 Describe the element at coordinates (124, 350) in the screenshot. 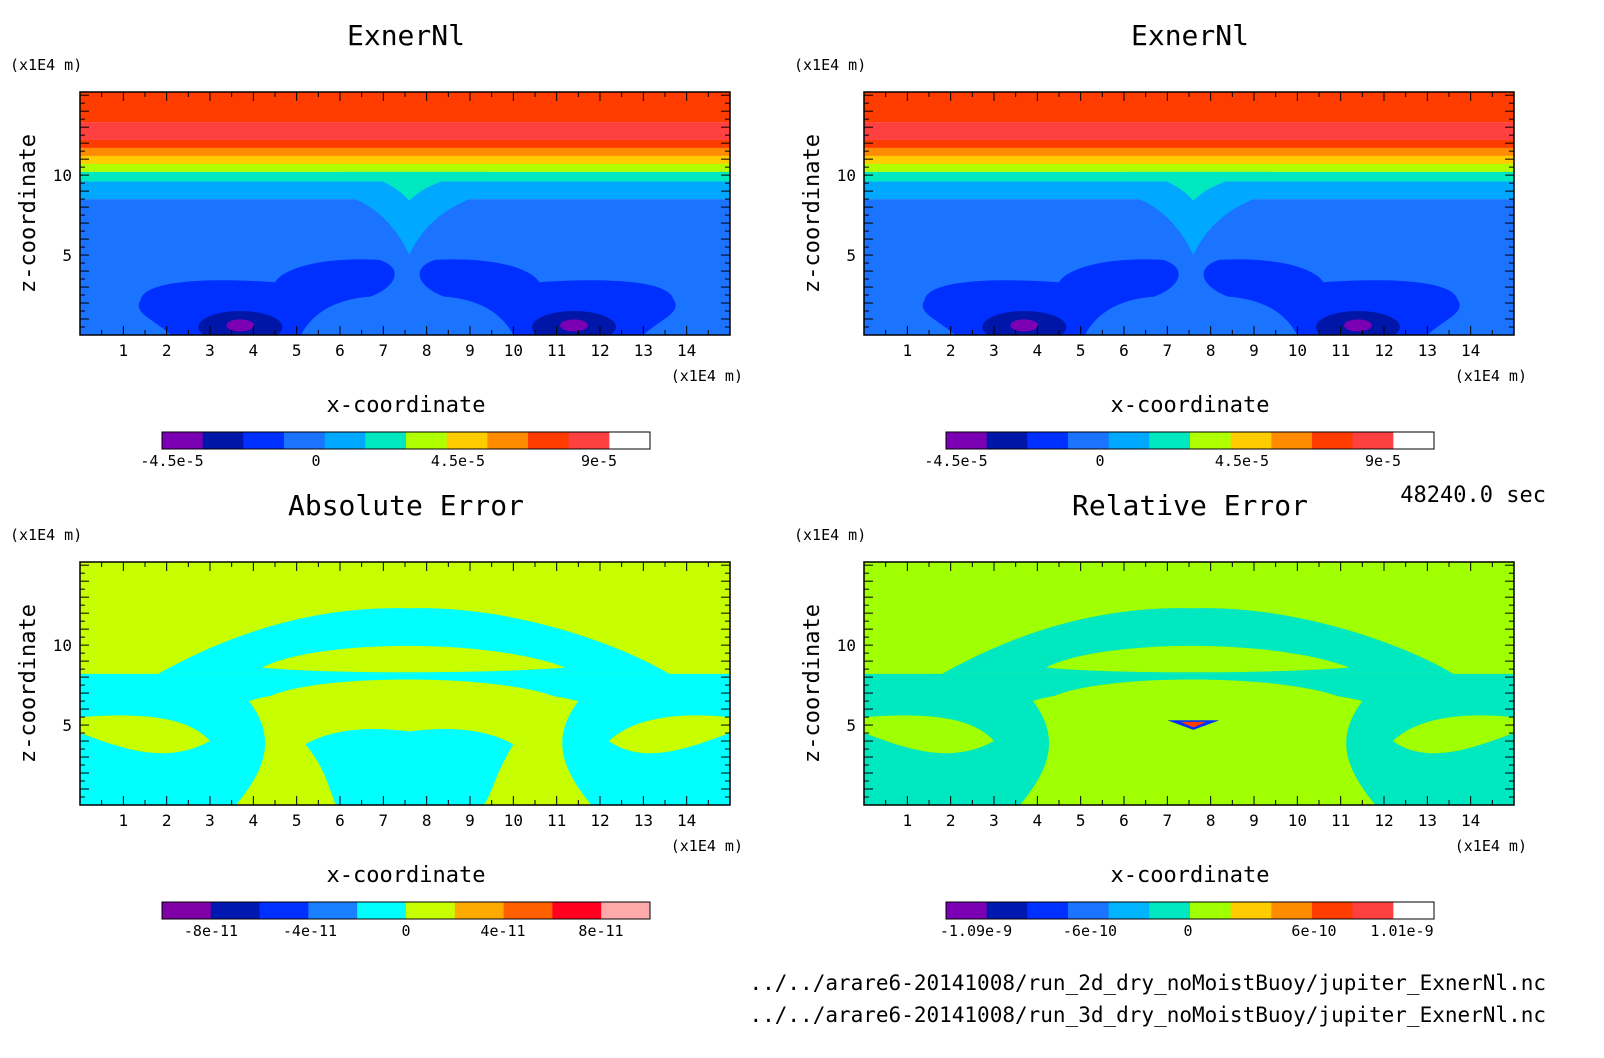

I see `x-tick-label: 1` at that location.